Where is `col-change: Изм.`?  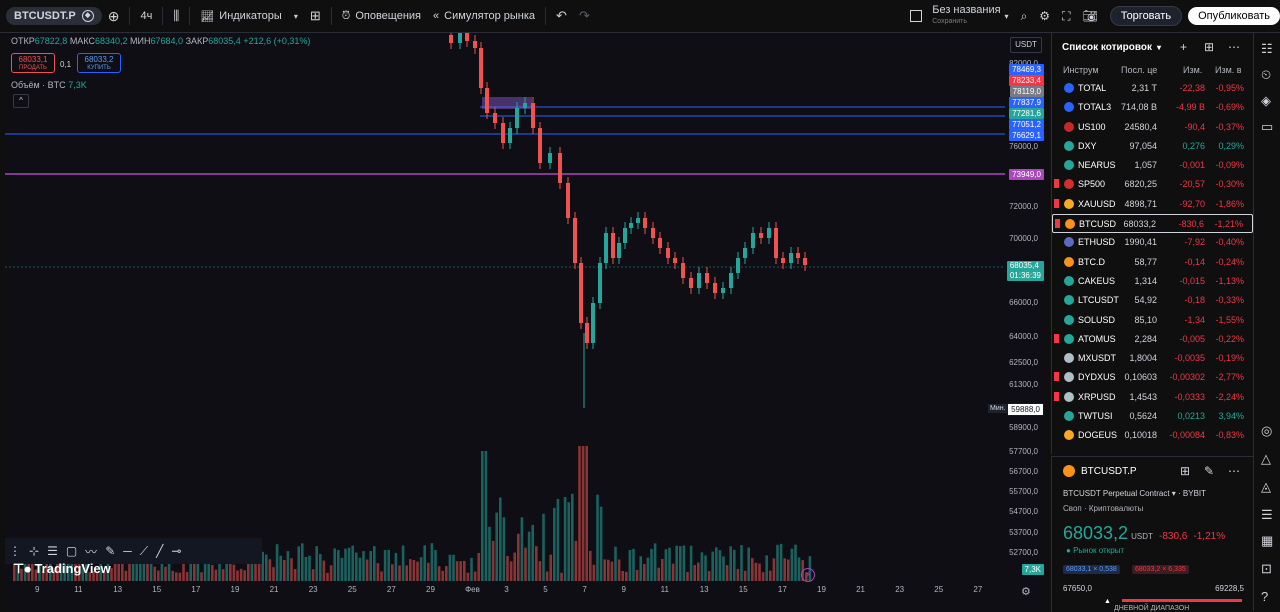
col-change: Изм. is located at coordinates (1193, 70).